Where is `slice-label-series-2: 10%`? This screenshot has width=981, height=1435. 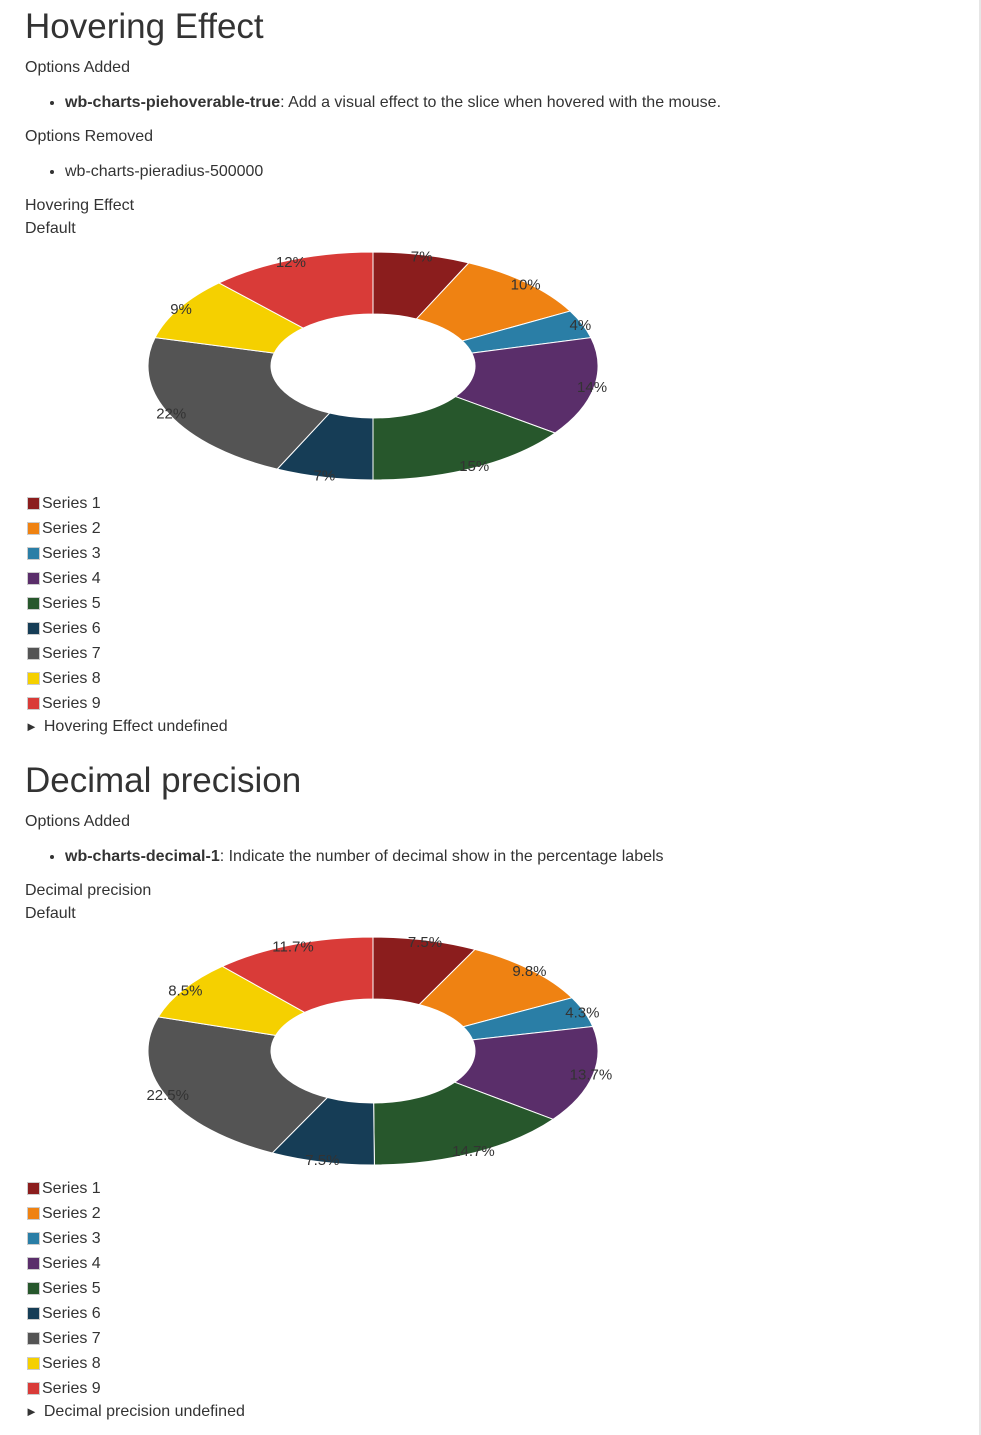 slice-label-series-2: 10% is located at coordinates (526, 284).